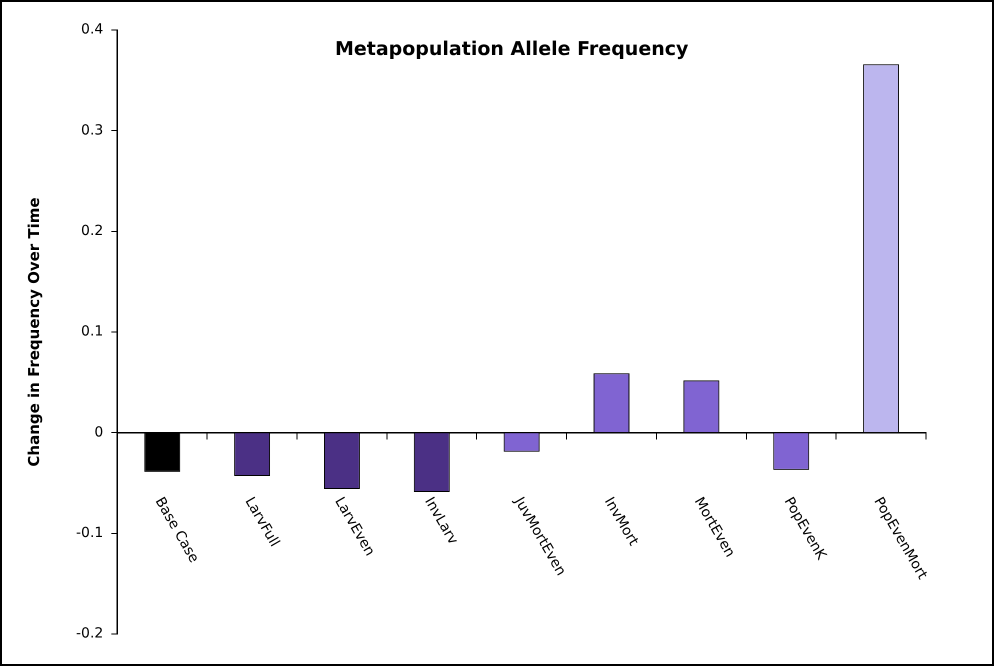 The width and height of the screenshot is (994, 666). What do you see at coordinates (92, 230) in the screenshot?
I see `y-tick-label: 0.2` at bounding box center [92, 230].